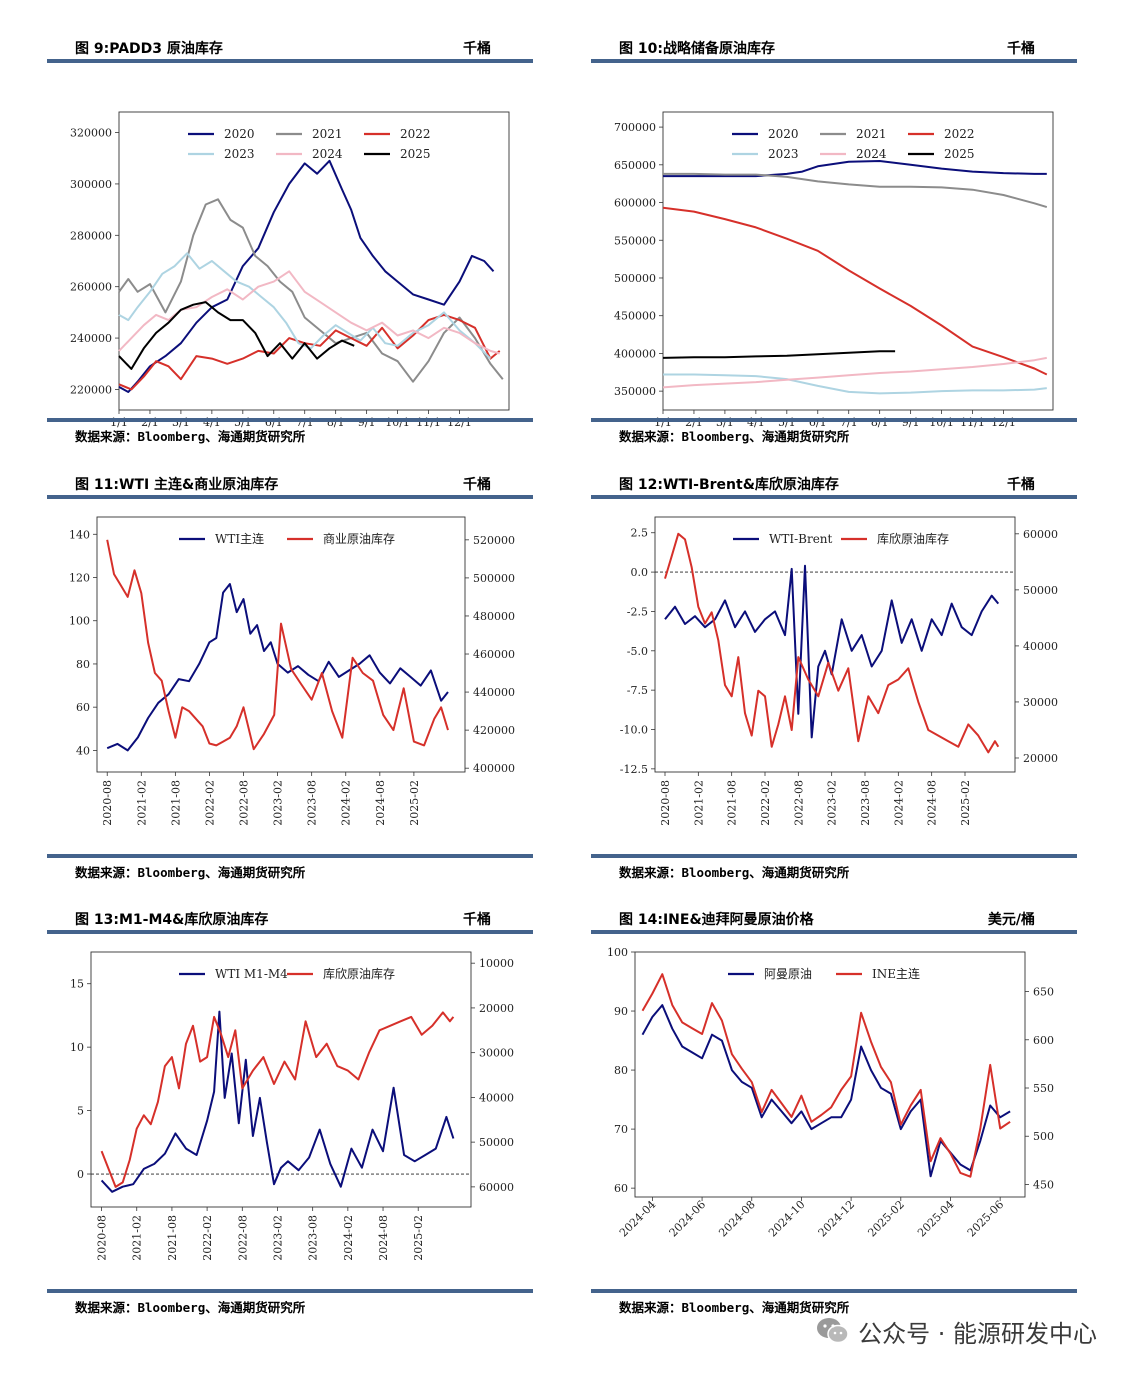 The width and height of the screenshot is (1131, 1382). What do you see at coordinates (277, 645) in the screenshot?
I see `series-line-商业原油库存` at bounding box center [277, 645].